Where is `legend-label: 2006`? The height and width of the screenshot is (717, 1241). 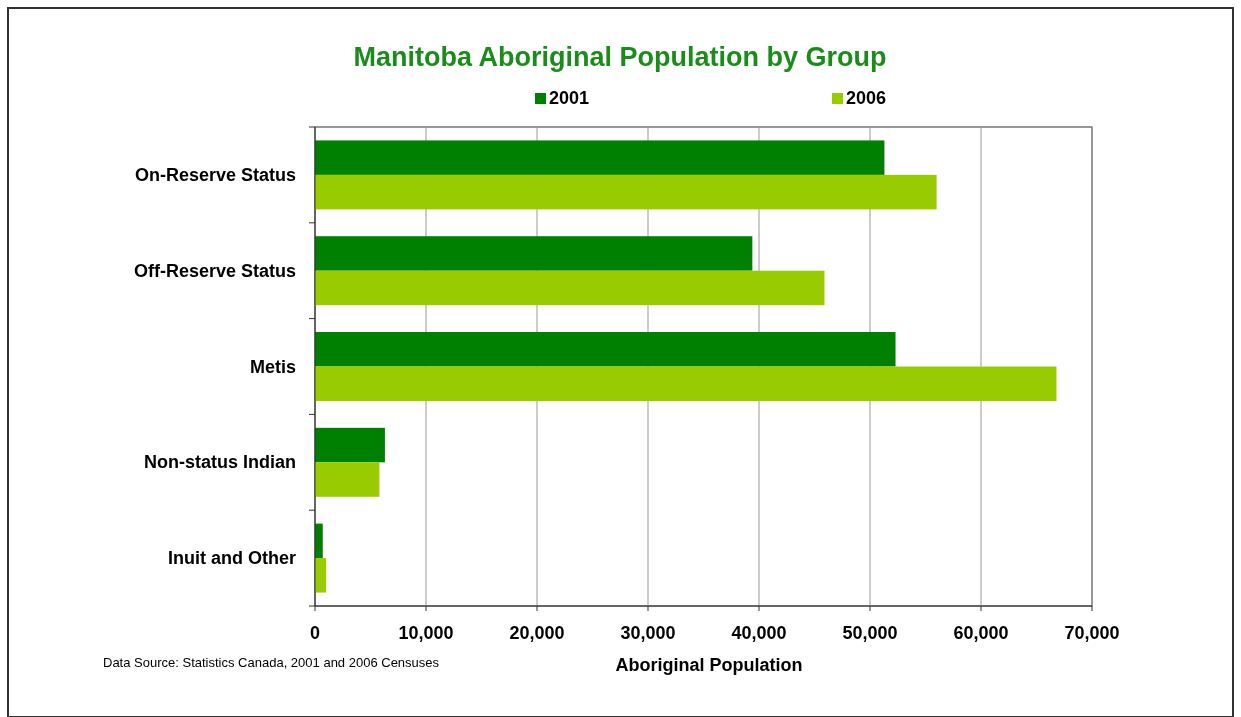
legend-label: 2006 is located at coordinates (866, 98).